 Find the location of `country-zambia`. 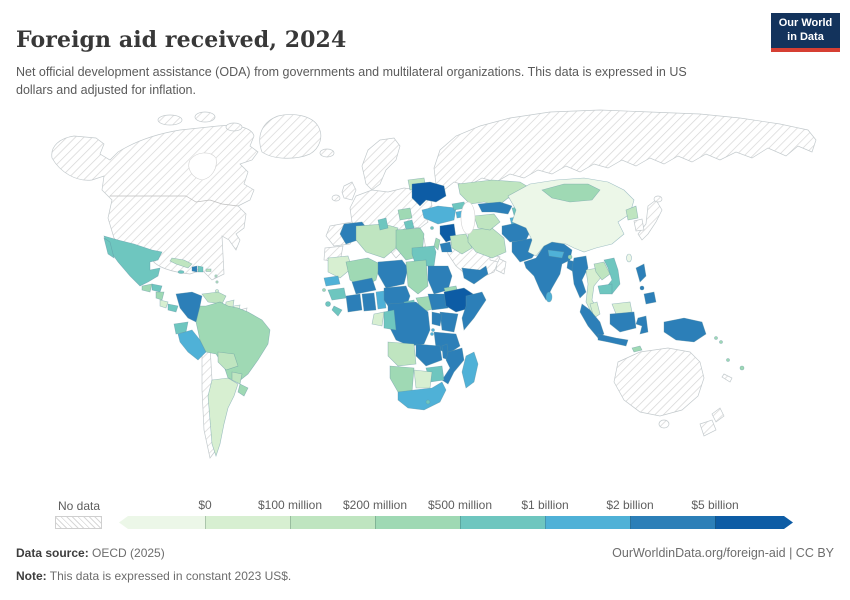

country-zambia is located at coordinates (429, 355).